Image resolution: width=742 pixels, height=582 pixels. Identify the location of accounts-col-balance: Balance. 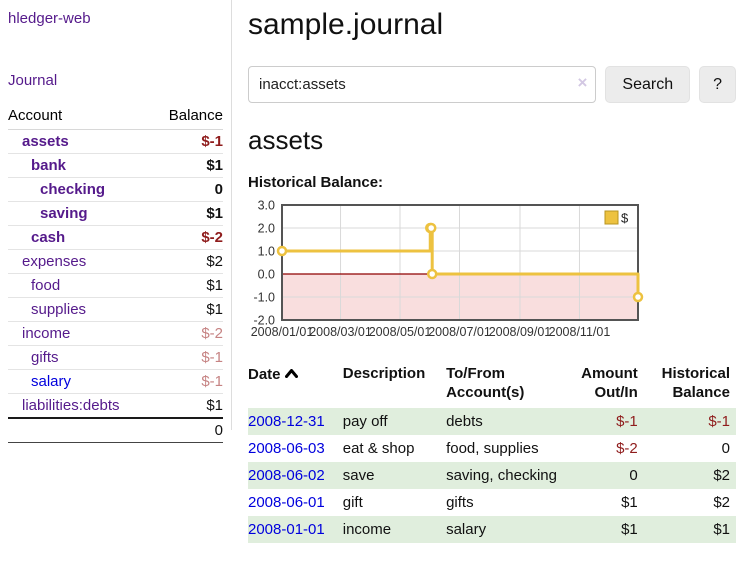
(187, 117).